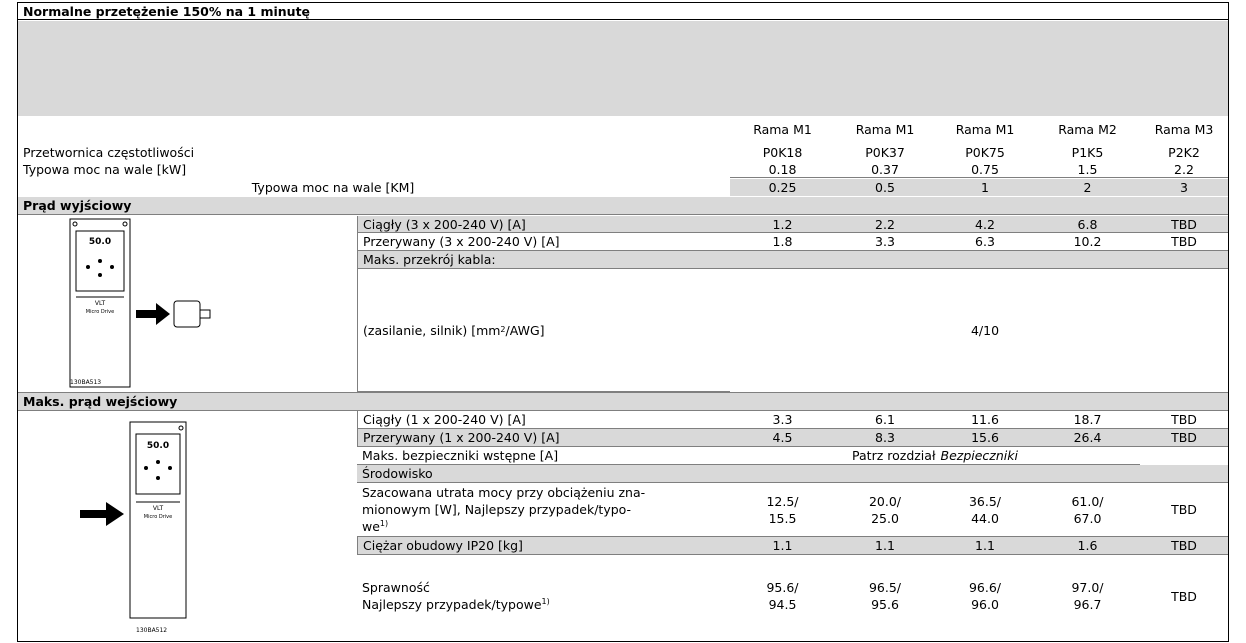  Describe the element at coordinates (985, 501) in the screenshot. I see `value-line: 36.5/` at that location.